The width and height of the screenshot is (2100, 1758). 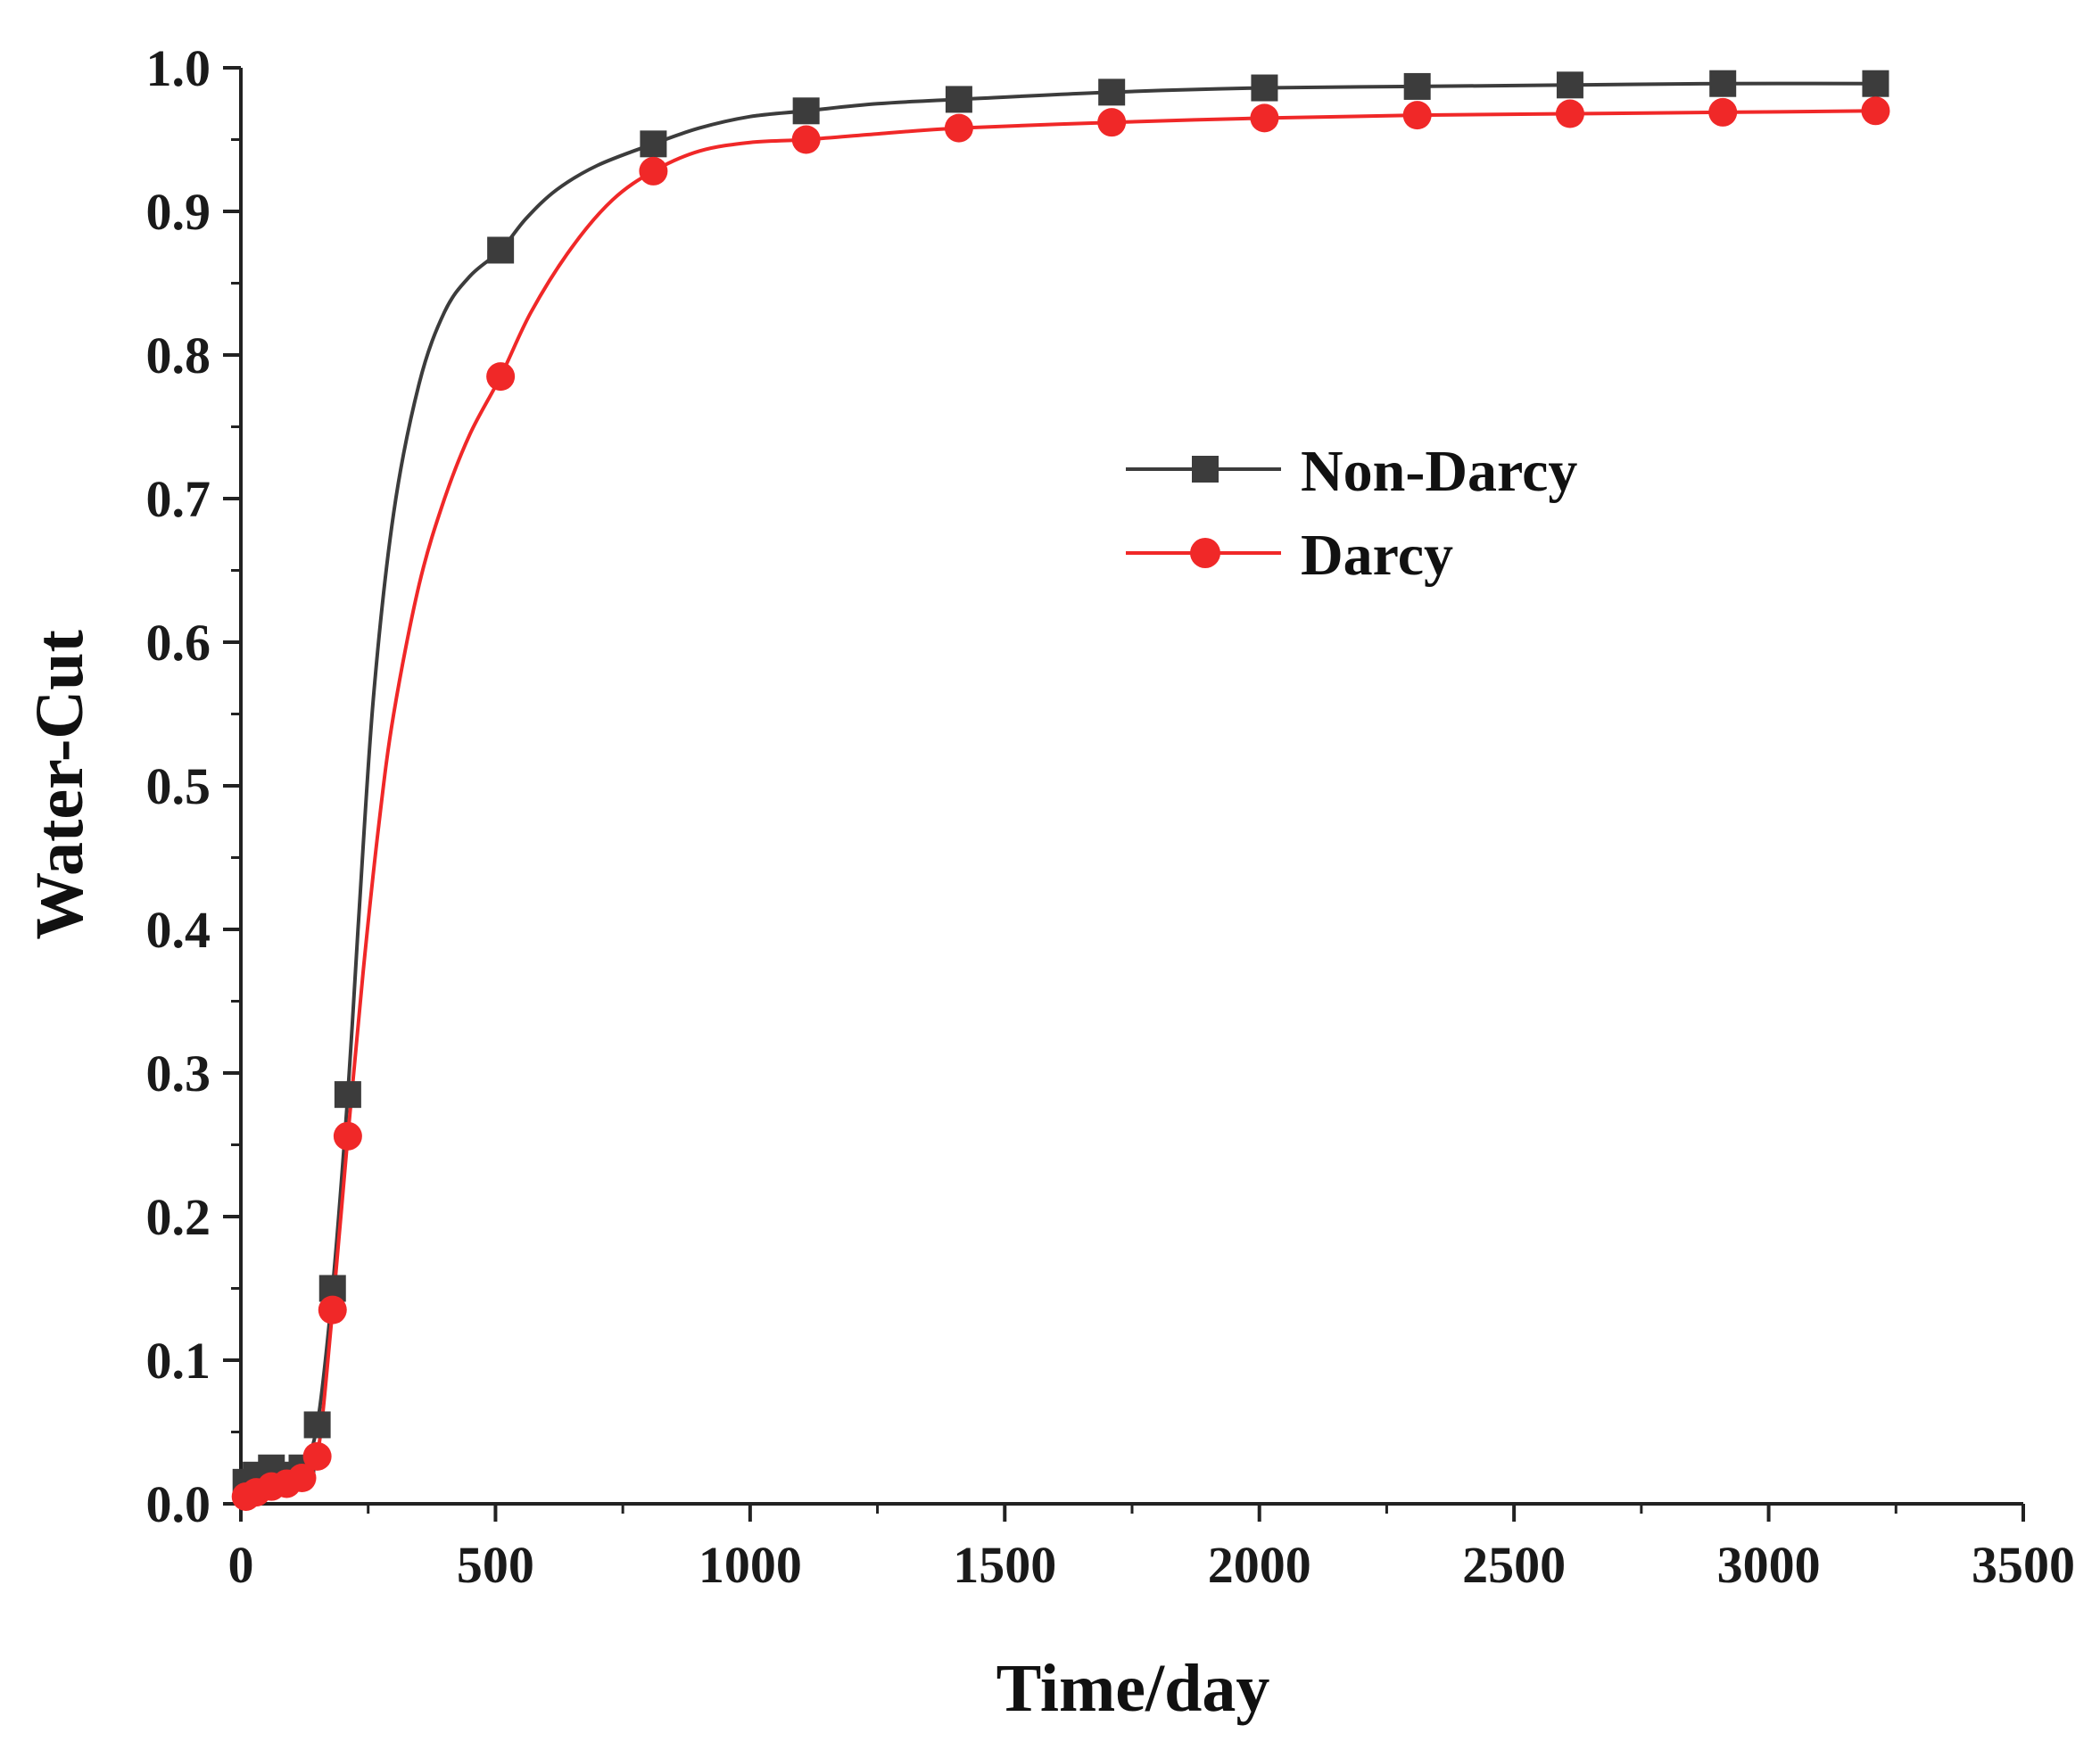 What do you see at coordinates (1205, 469) in the screenshot?
I see `legend-non-darcy-marker` at bounding box center [1205, 469].